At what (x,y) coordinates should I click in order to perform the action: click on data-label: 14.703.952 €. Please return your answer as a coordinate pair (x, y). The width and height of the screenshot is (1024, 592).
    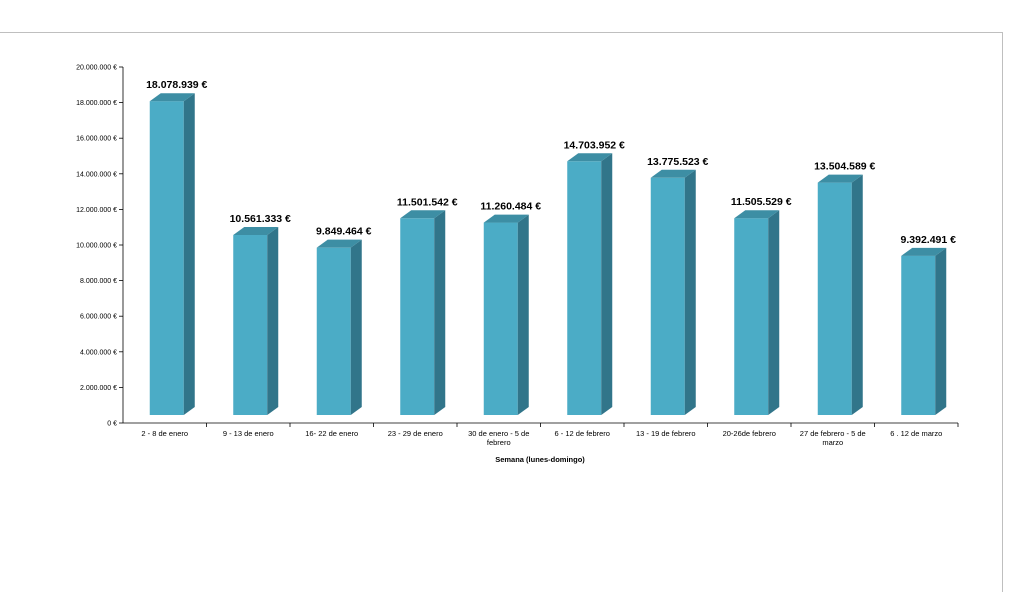
    Looking at the image, I should click on (594, 145).